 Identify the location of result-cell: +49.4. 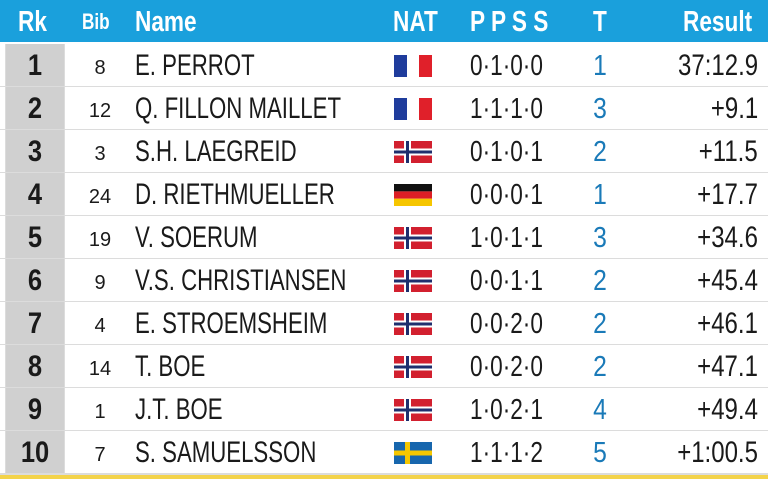
(727, 409).